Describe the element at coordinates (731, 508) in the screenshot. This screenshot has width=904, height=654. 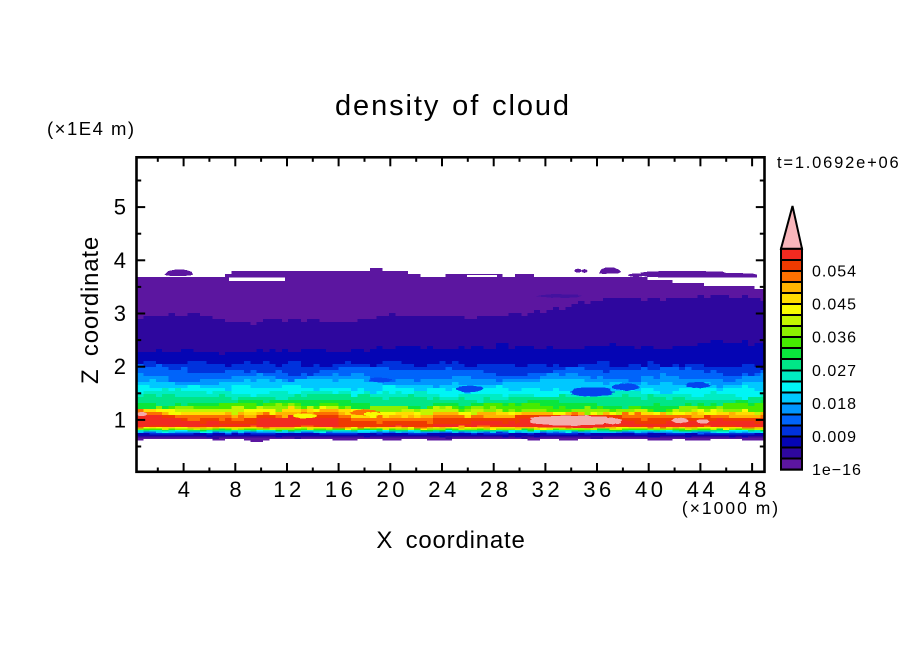
I see `svg-text: (×1000 m)` at that location.